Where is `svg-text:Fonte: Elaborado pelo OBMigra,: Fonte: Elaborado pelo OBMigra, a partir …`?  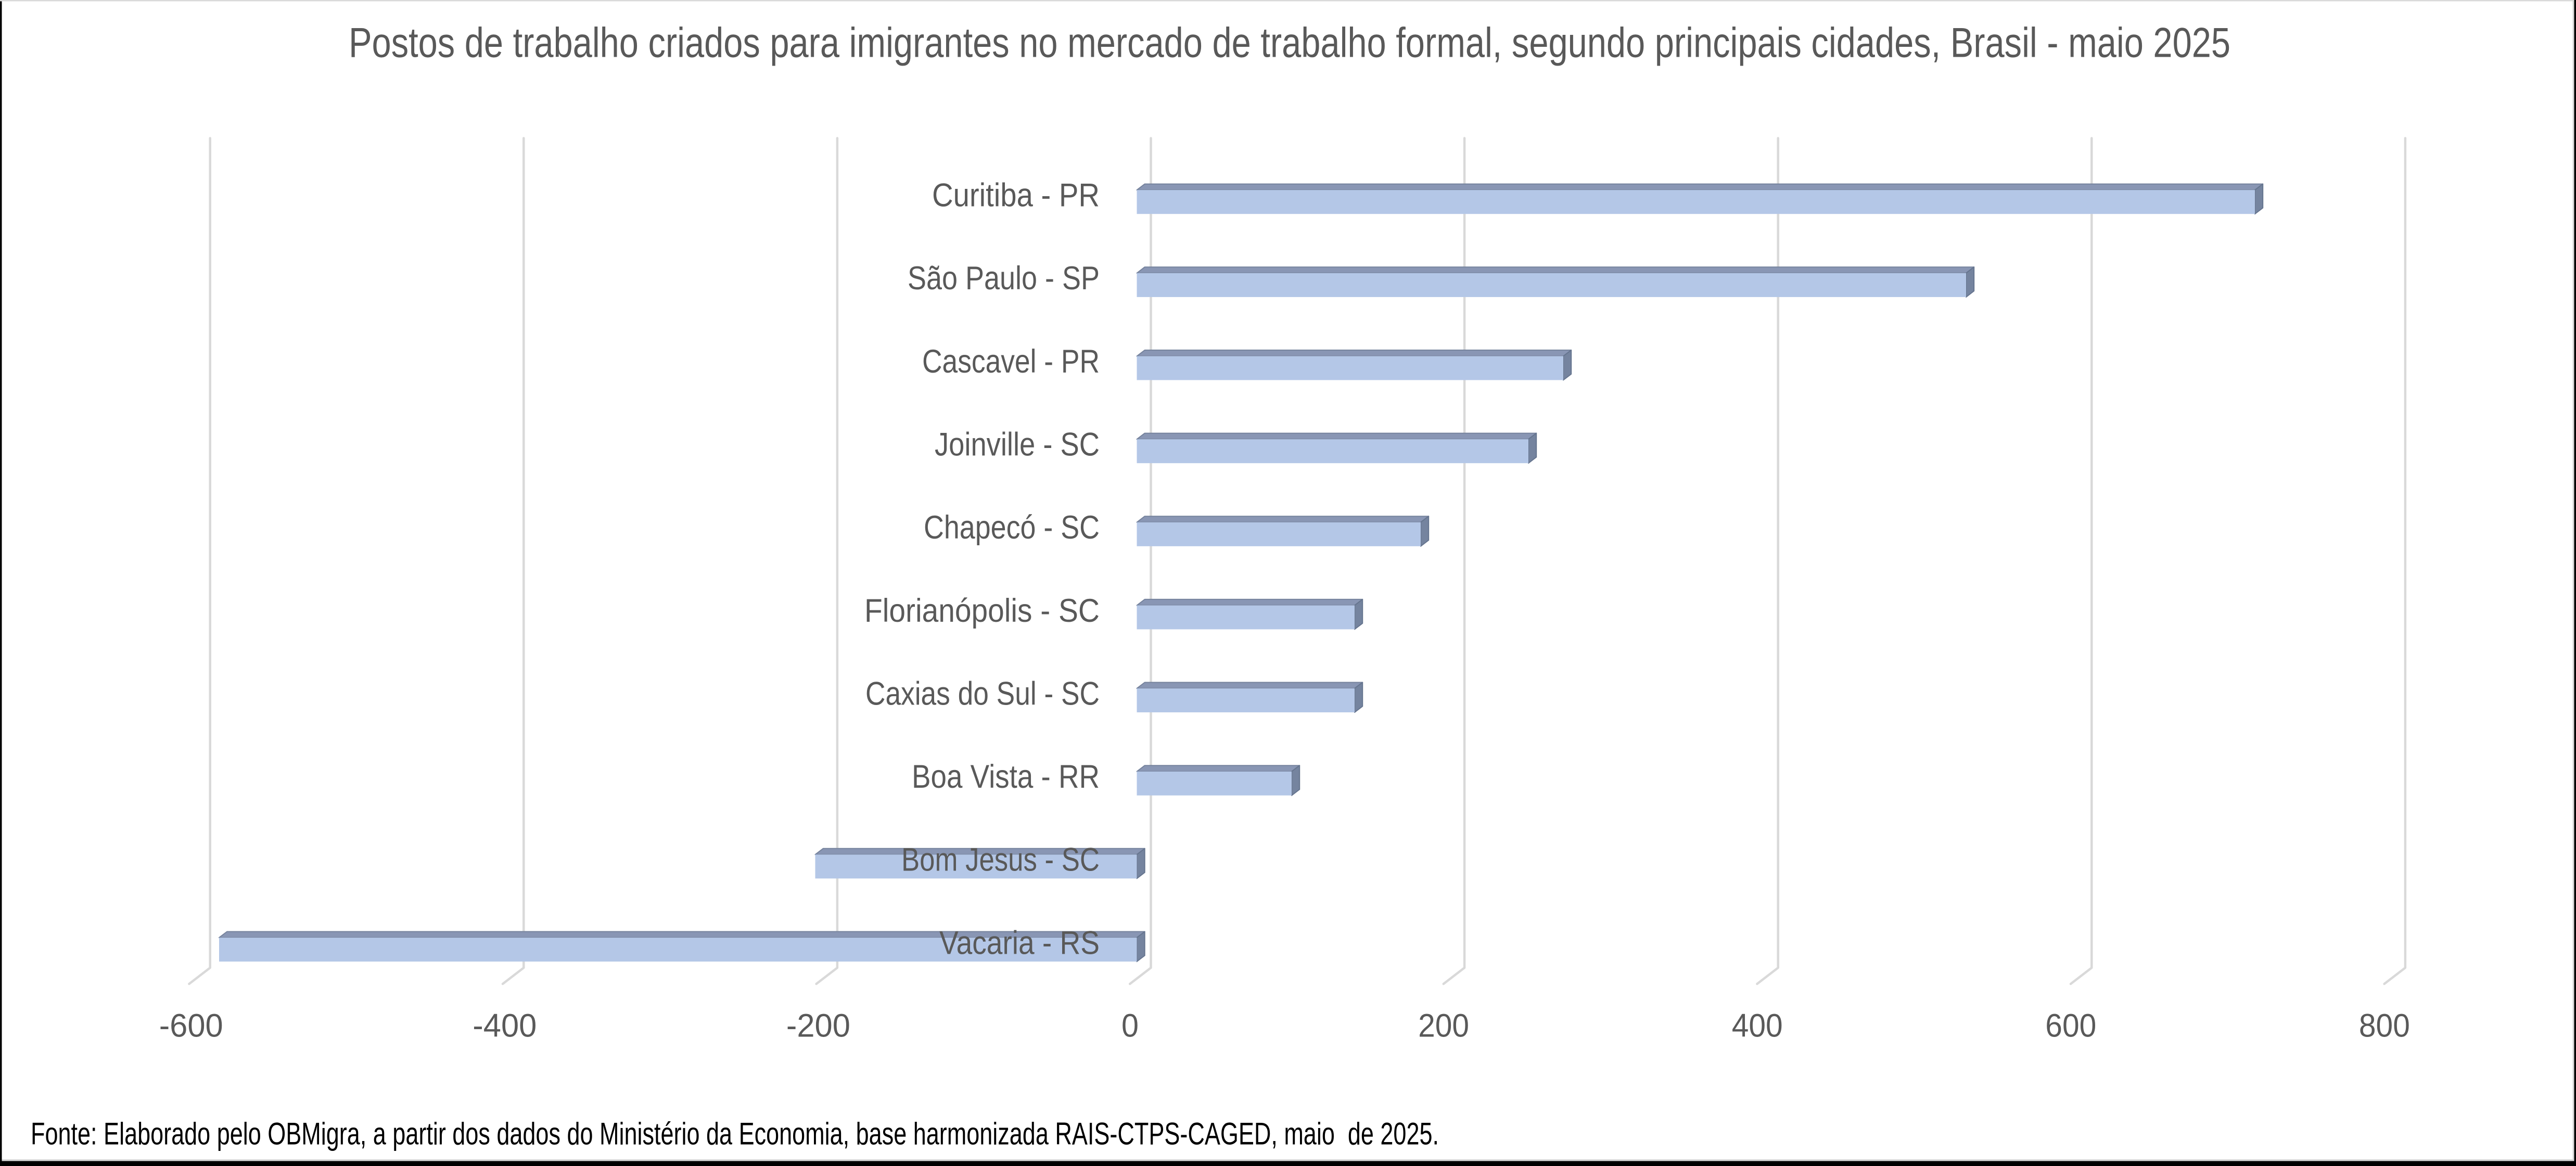 svg-text:Fonte: Elaborado pelo OBMigra,: Fonte: Elaborado pelo OBMigra, a partir … is located at coordinates (735, 1134).